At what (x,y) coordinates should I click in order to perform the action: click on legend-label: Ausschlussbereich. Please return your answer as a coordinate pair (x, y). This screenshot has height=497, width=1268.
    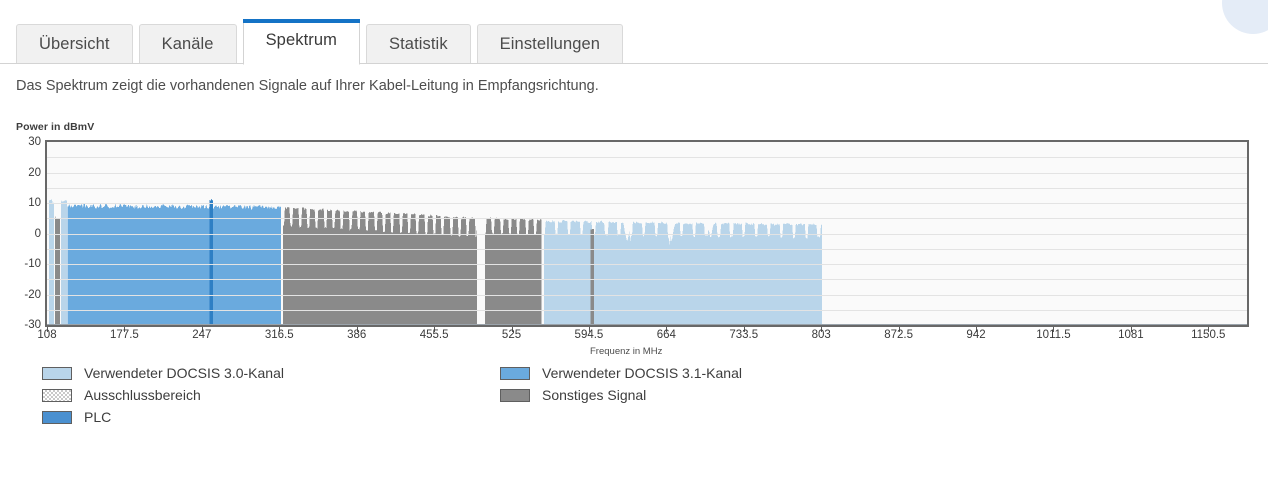
    Looking at the image, I should click on (142, 395).